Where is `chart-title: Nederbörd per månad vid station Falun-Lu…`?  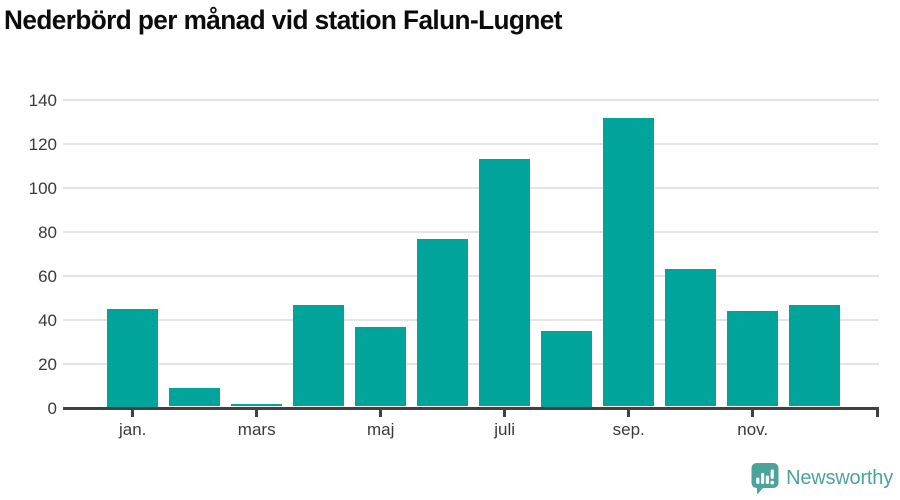
chart-title: Nederbörd per månad vid station Falun-Lu… is located at coordinates (283, 20).